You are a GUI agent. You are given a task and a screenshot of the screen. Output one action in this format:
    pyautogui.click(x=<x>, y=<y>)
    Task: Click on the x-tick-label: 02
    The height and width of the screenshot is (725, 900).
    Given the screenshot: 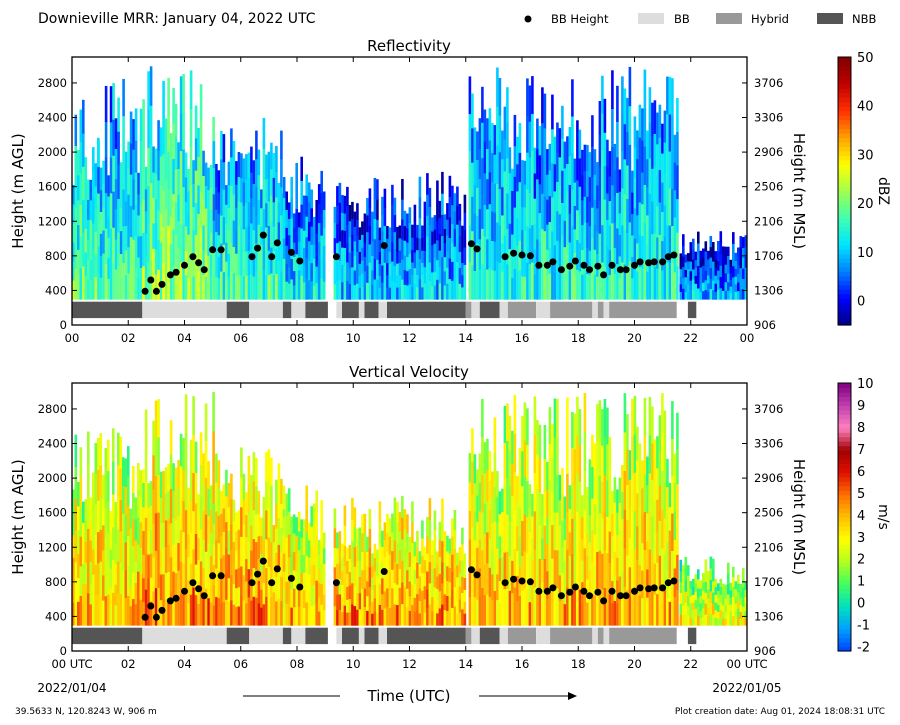 What is the action you would take?
    pyautogui.click(x=128, y=664)
    